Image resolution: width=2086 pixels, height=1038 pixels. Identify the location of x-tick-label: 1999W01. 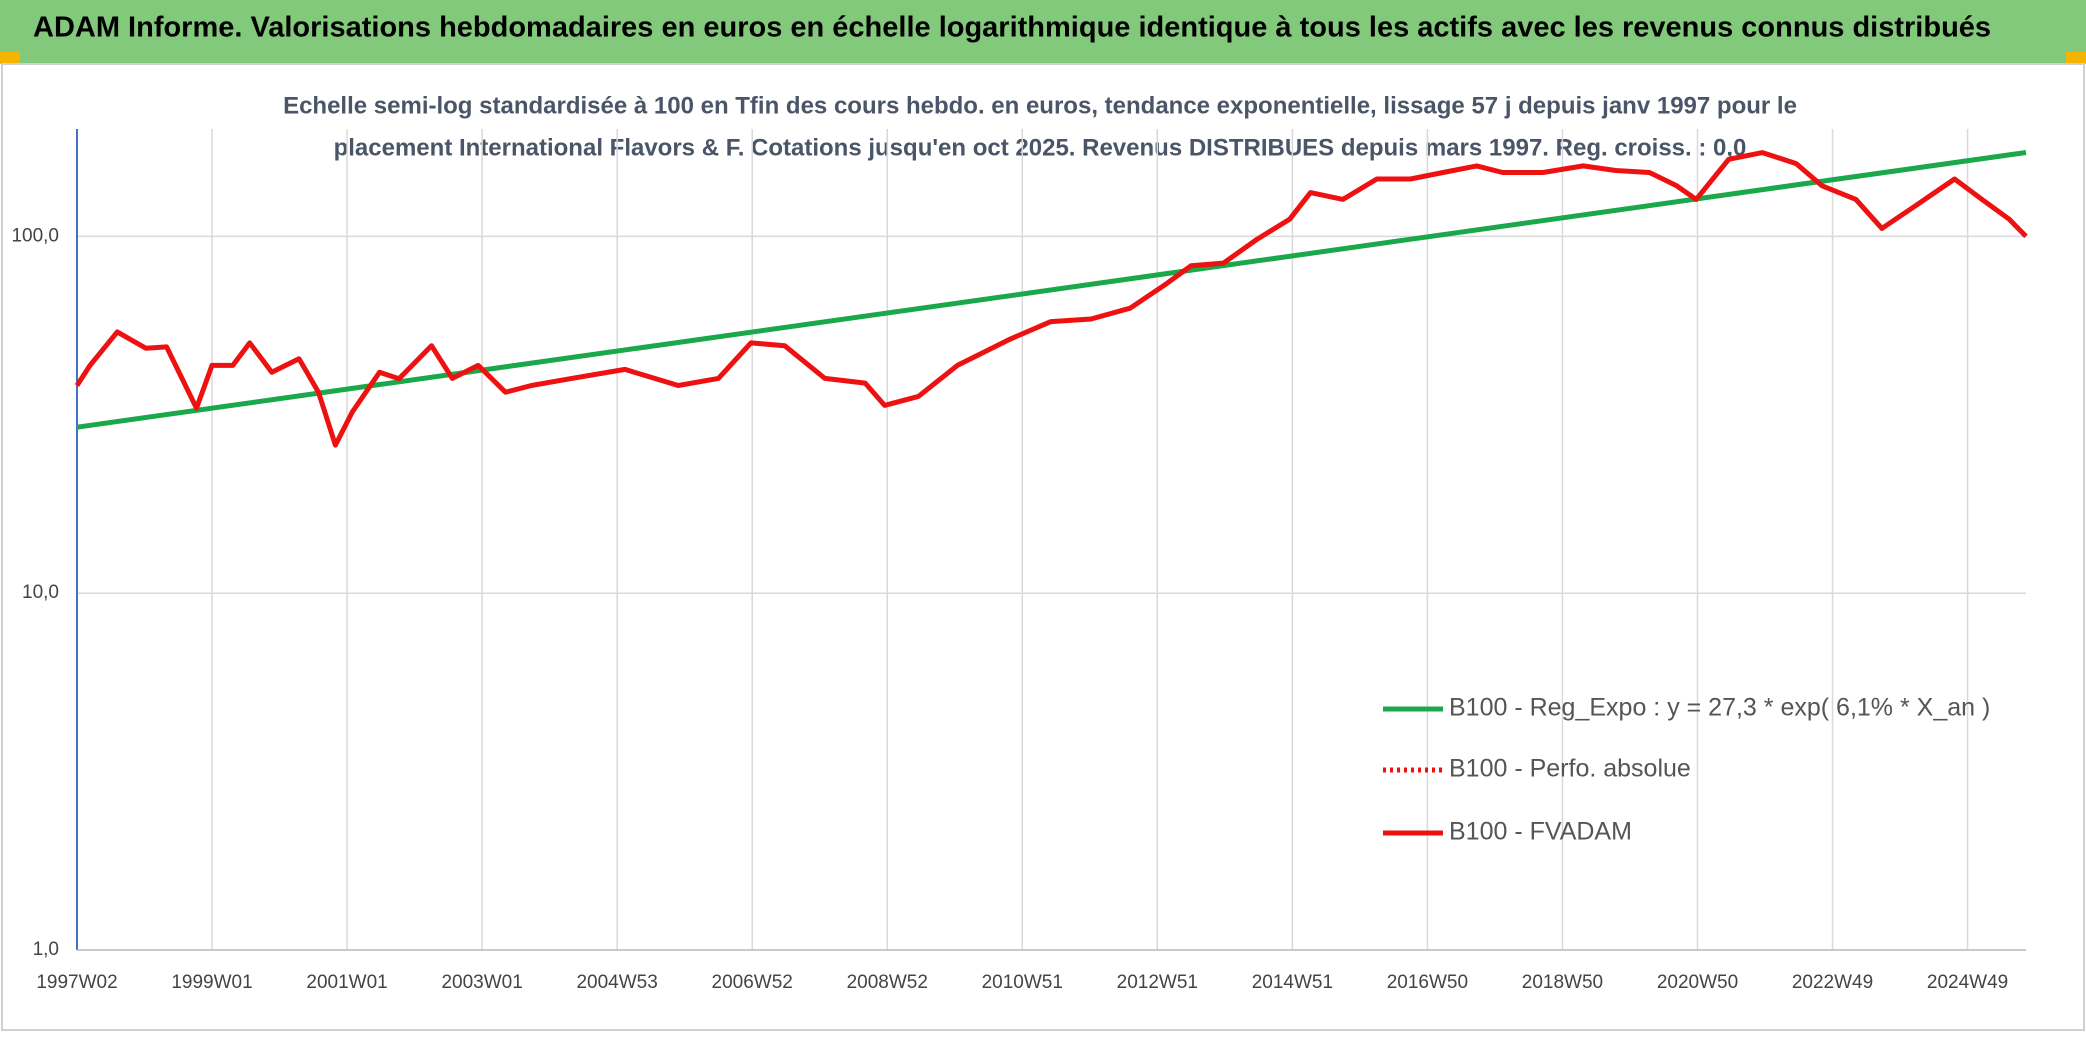
(211, 982).